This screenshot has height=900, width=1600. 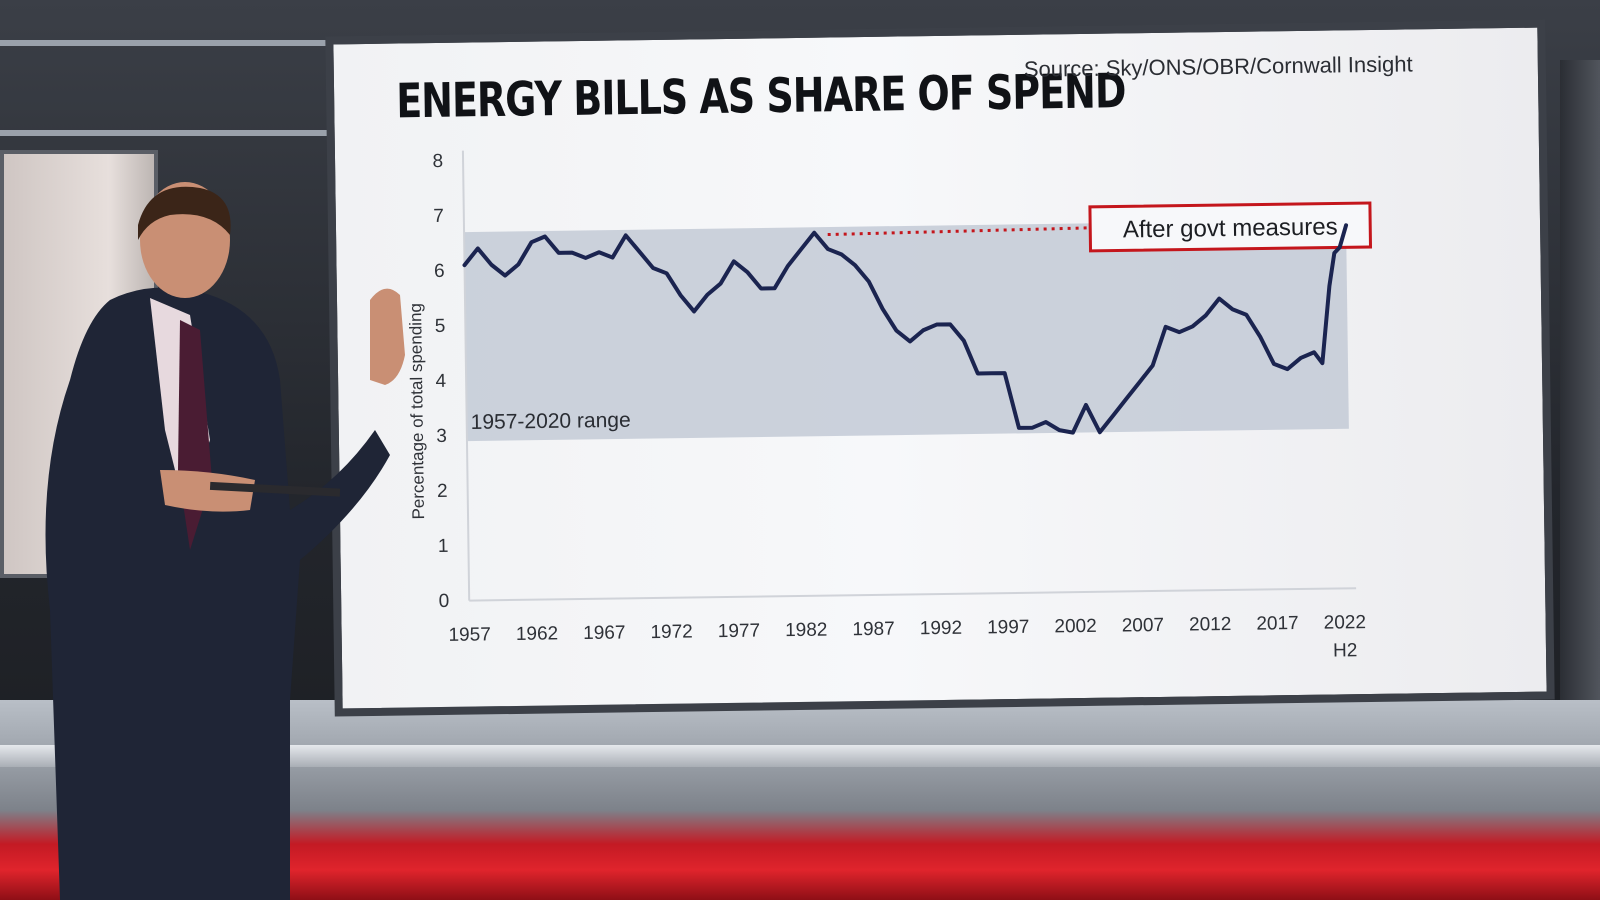 I want to click on x-tick-label: 1967, so click(x=604, y=633).